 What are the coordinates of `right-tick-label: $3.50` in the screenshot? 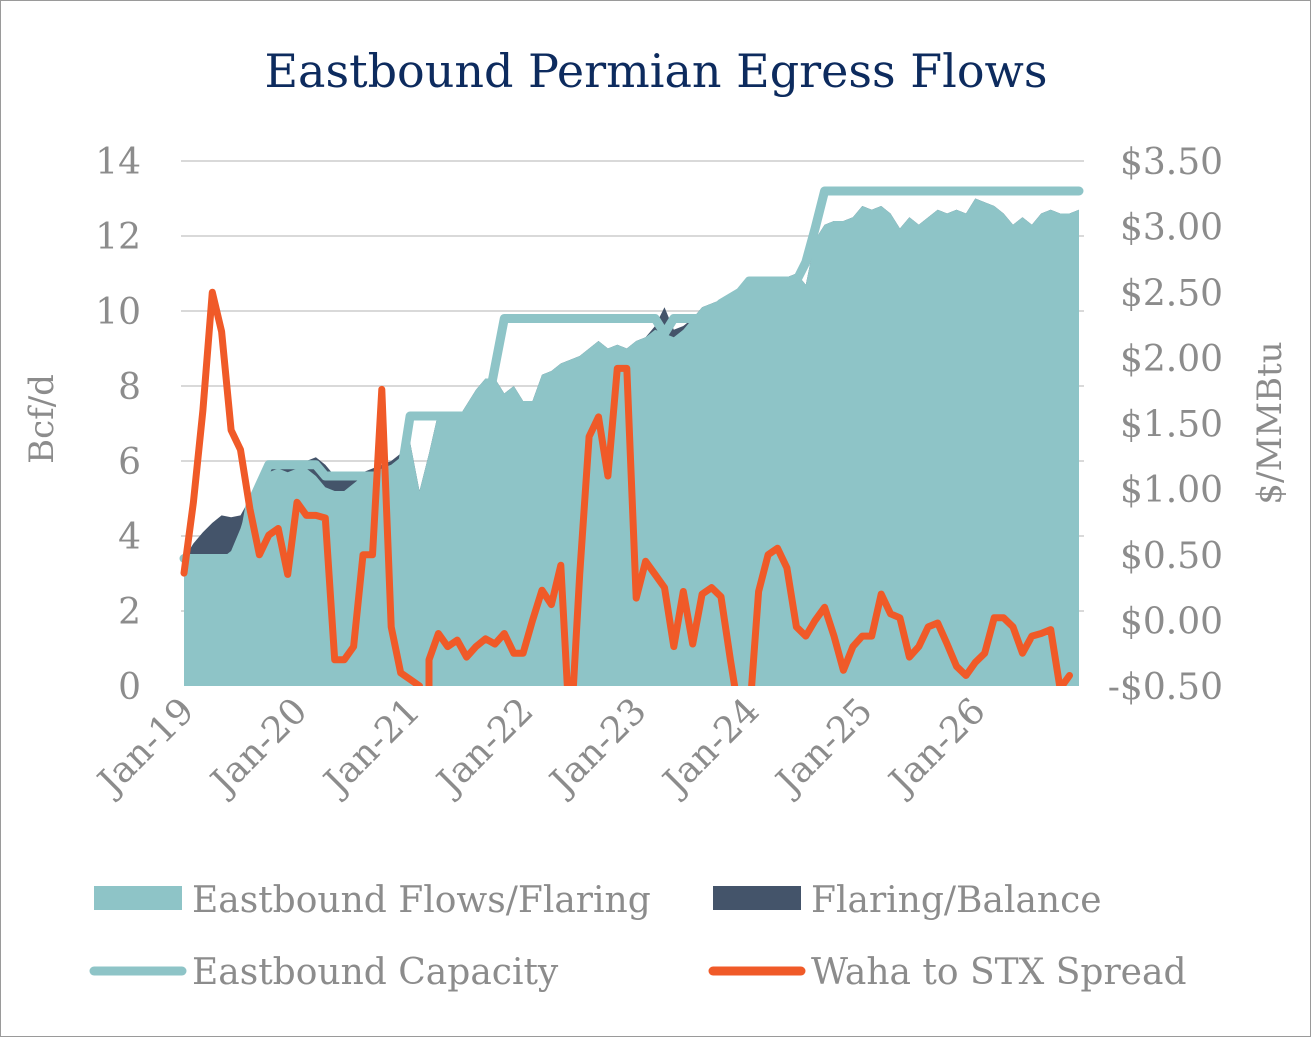 It's located at (1171, 162).